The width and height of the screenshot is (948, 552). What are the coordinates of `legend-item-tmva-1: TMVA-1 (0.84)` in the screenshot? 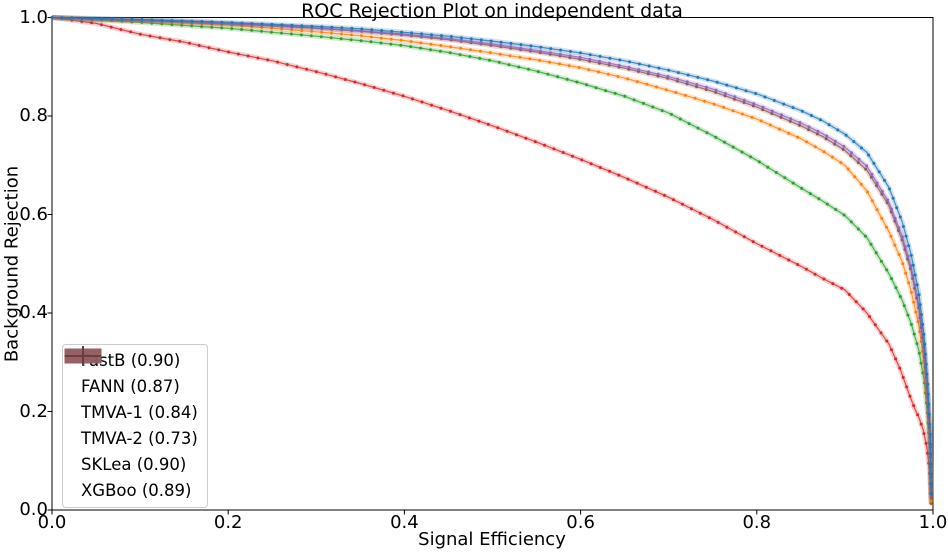 It's located at (131, 385).